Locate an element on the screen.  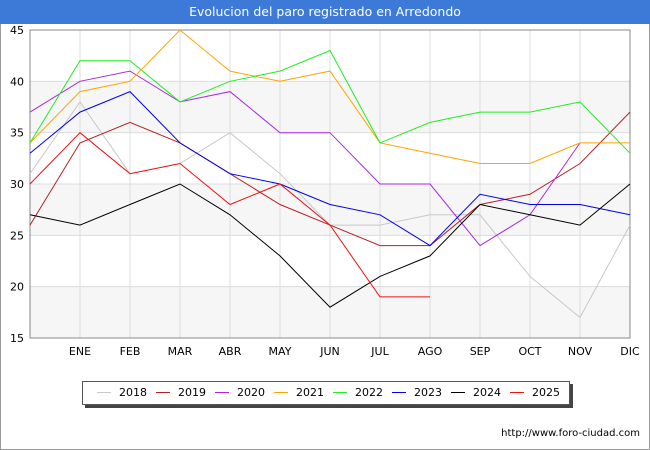
x-tick-label: NOV is located at coordinates (580, 351).